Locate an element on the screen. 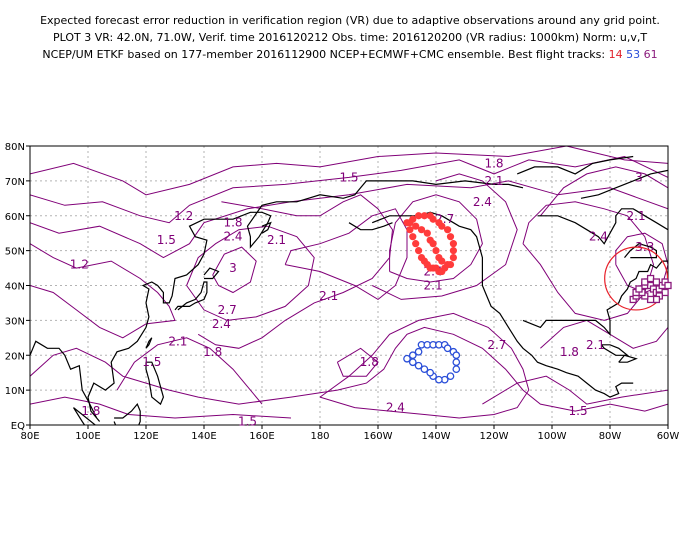 This screenshot has height=540, width=700. x-tick-label: 160E is located at coordinates (261, 436).